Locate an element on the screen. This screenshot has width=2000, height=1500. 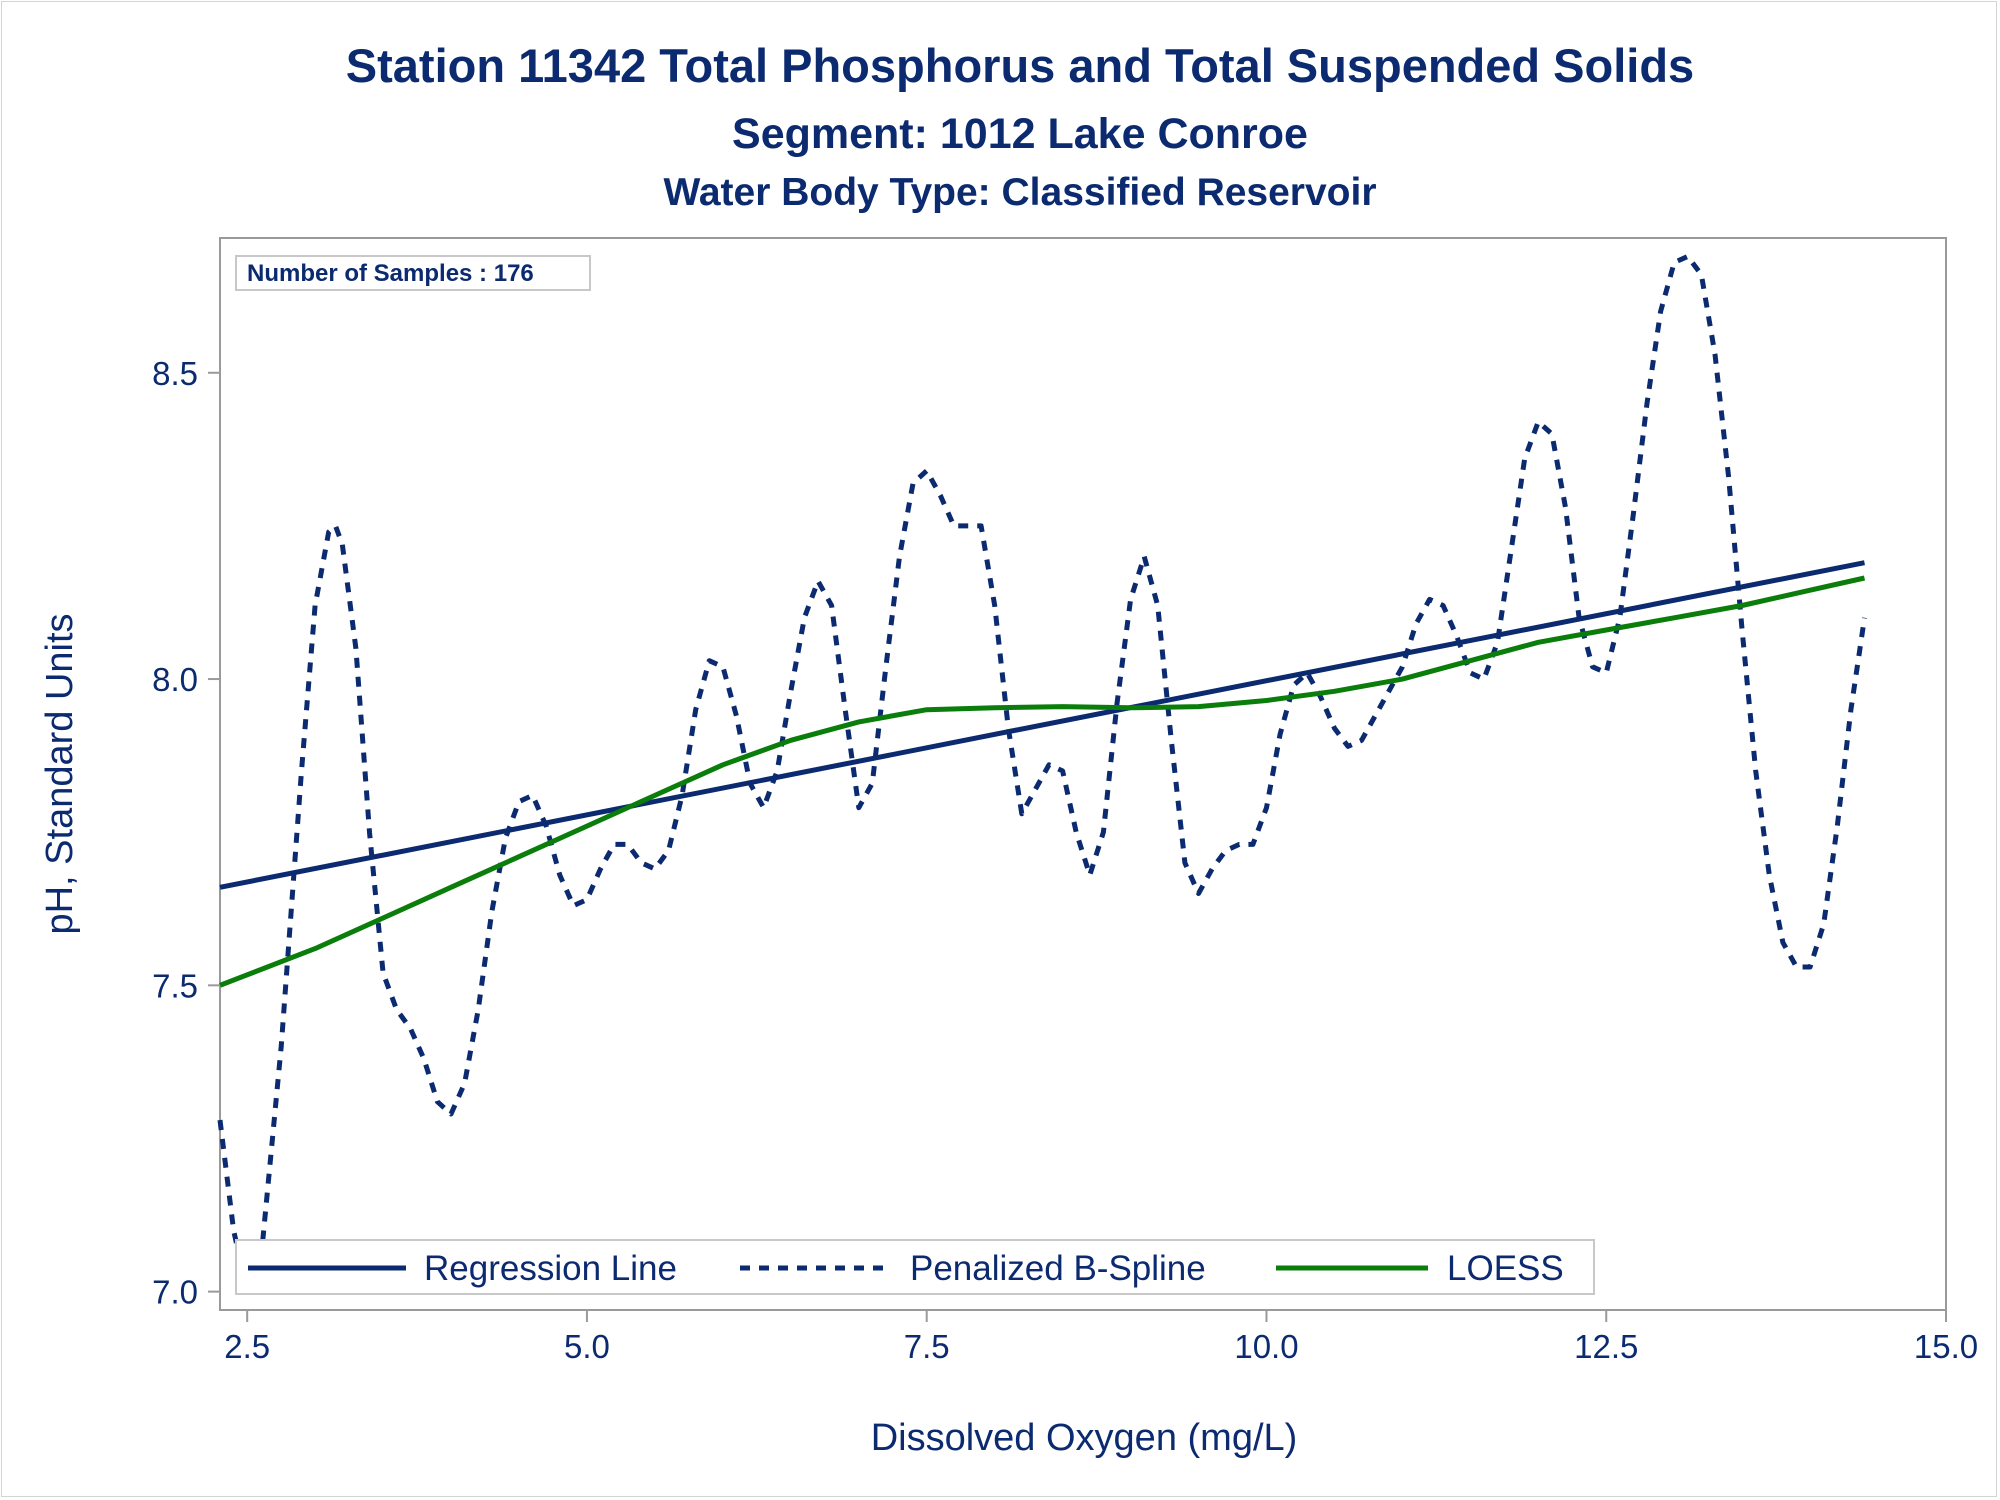
x-tick-label: 10.0 is located at coordinates (1266, 1346).